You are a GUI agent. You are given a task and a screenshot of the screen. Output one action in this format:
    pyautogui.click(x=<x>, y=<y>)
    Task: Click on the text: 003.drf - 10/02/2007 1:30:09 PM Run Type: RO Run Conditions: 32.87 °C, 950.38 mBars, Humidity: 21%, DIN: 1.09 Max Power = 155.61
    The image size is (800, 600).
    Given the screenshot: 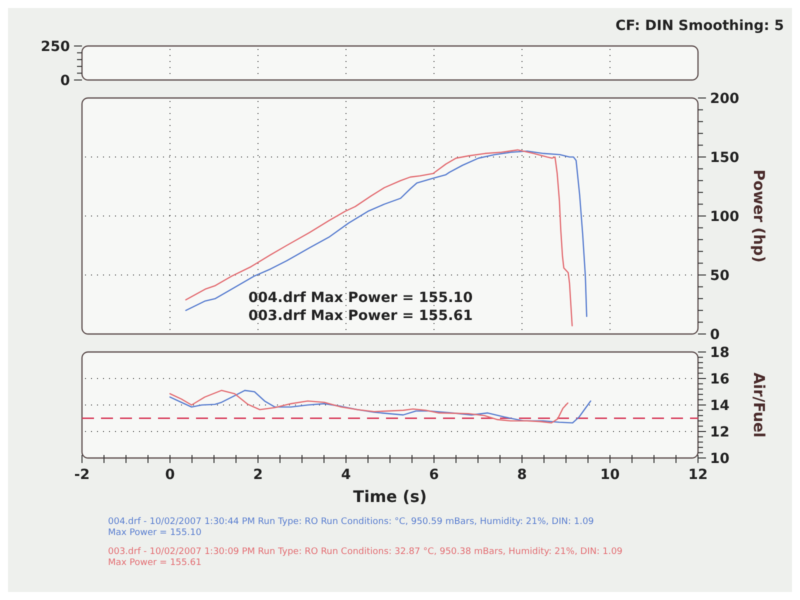 What is the action you would take?
    pyautogui.click(x=365, y=557)
    